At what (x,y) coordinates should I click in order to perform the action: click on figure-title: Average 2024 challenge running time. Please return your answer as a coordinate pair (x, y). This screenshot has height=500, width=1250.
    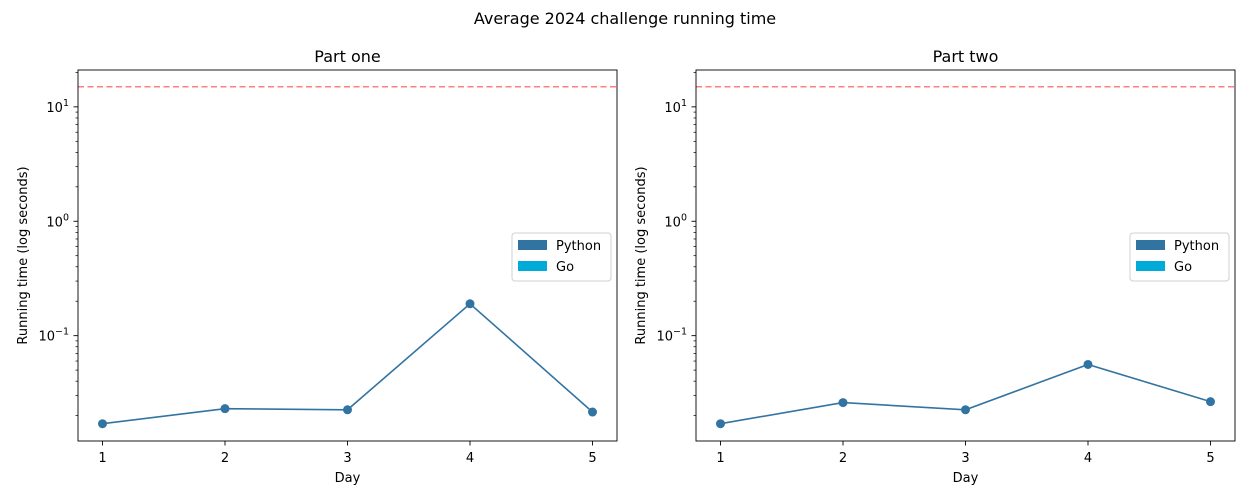
    Looking at the image, I should click on (625, 18).